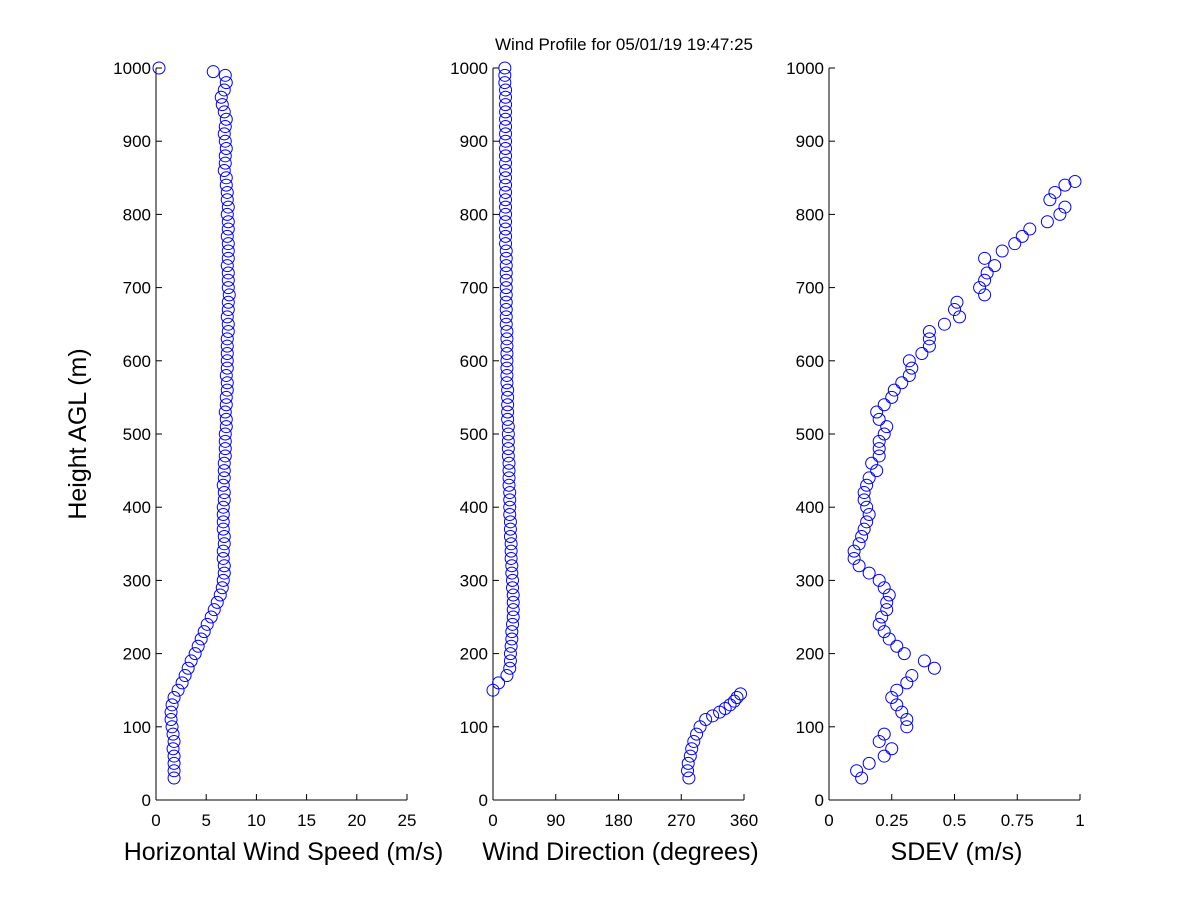  I want to click on y-tick-label: 900, so click(810, 141).